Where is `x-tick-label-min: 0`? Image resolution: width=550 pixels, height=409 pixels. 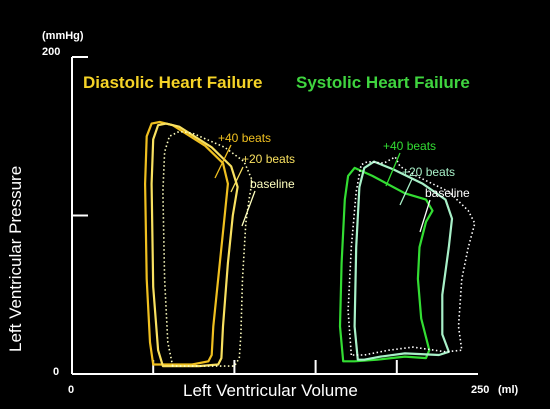 x-tick-label-min: 0 is located at coordinates (71, 390).